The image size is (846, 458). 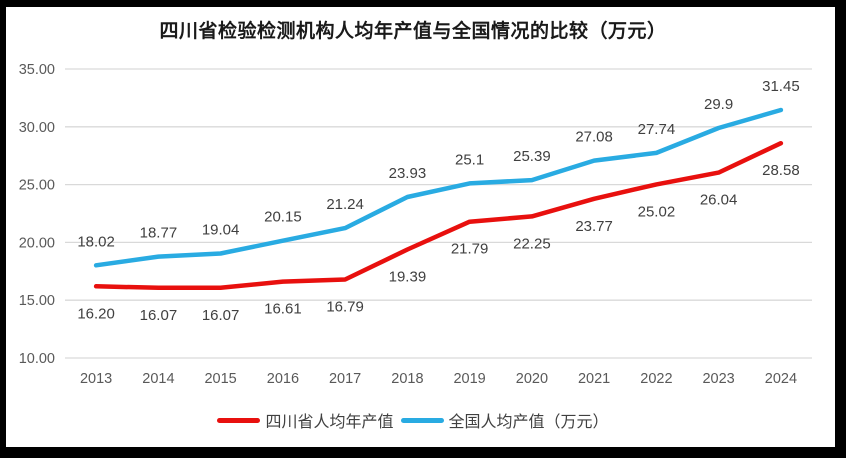 I want to click on x-axis-tick-label: 2015, so click(x=220, y=379).